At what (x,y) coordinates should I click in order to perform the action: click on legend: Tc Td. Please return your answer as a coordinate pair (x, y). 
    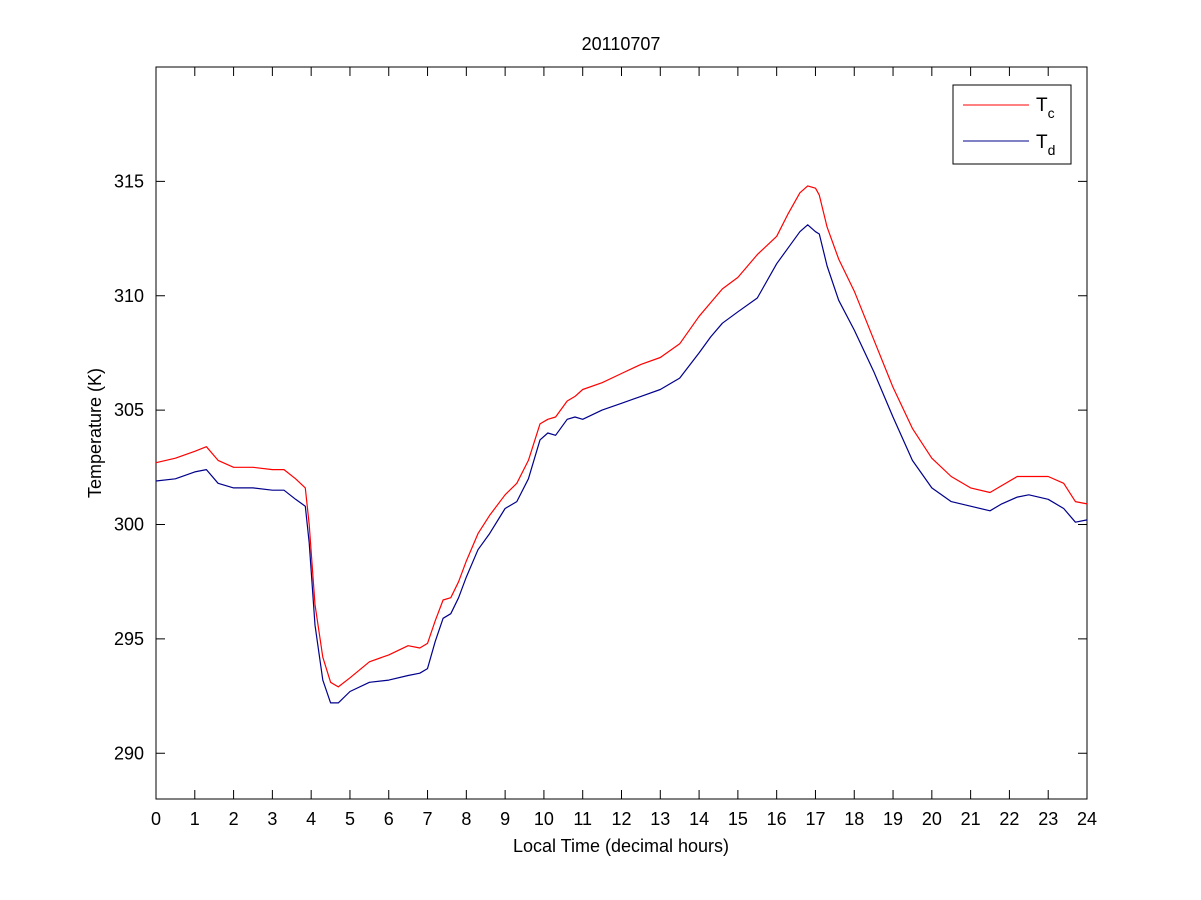
    Looking at the image, I should click on (1012, 124).